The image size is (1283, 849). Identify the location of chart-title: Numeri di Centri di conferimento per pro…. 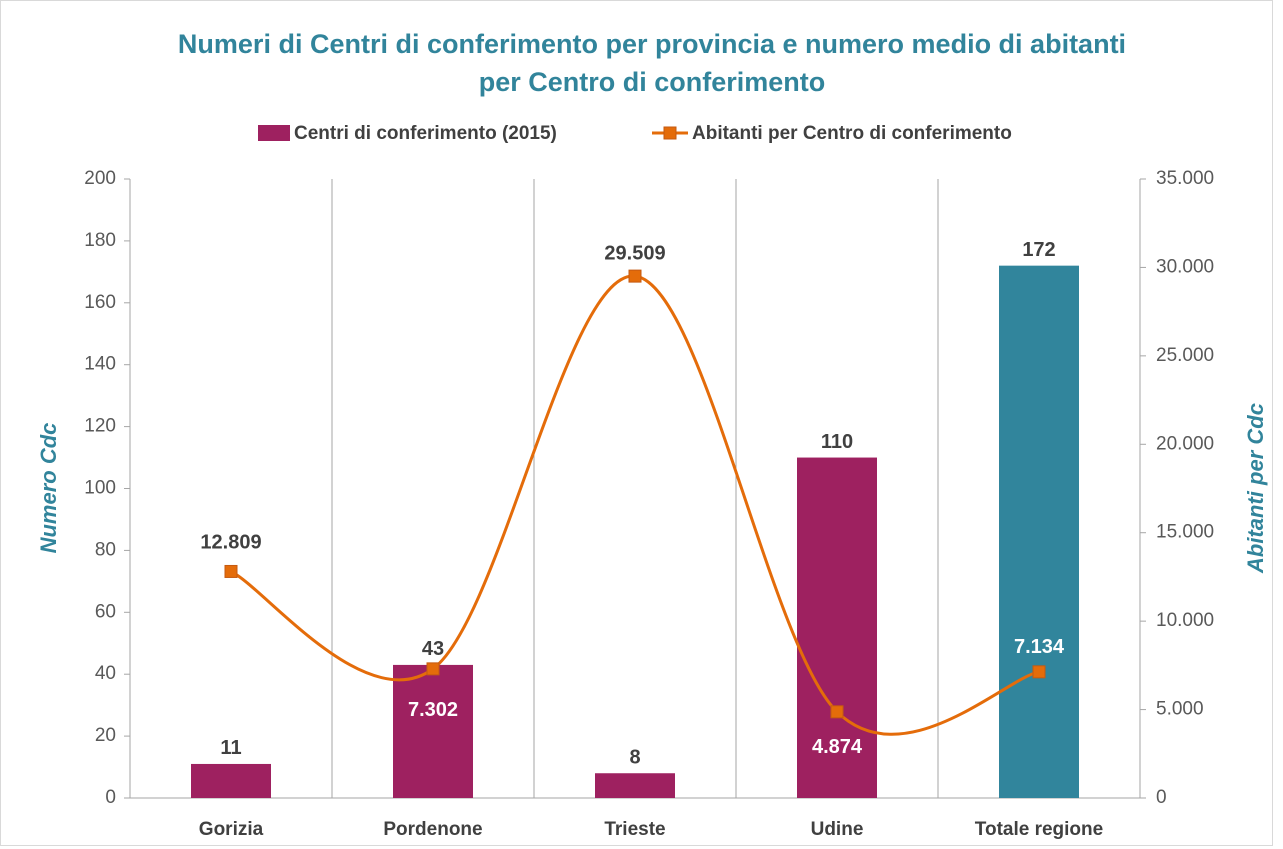
(652, 63).